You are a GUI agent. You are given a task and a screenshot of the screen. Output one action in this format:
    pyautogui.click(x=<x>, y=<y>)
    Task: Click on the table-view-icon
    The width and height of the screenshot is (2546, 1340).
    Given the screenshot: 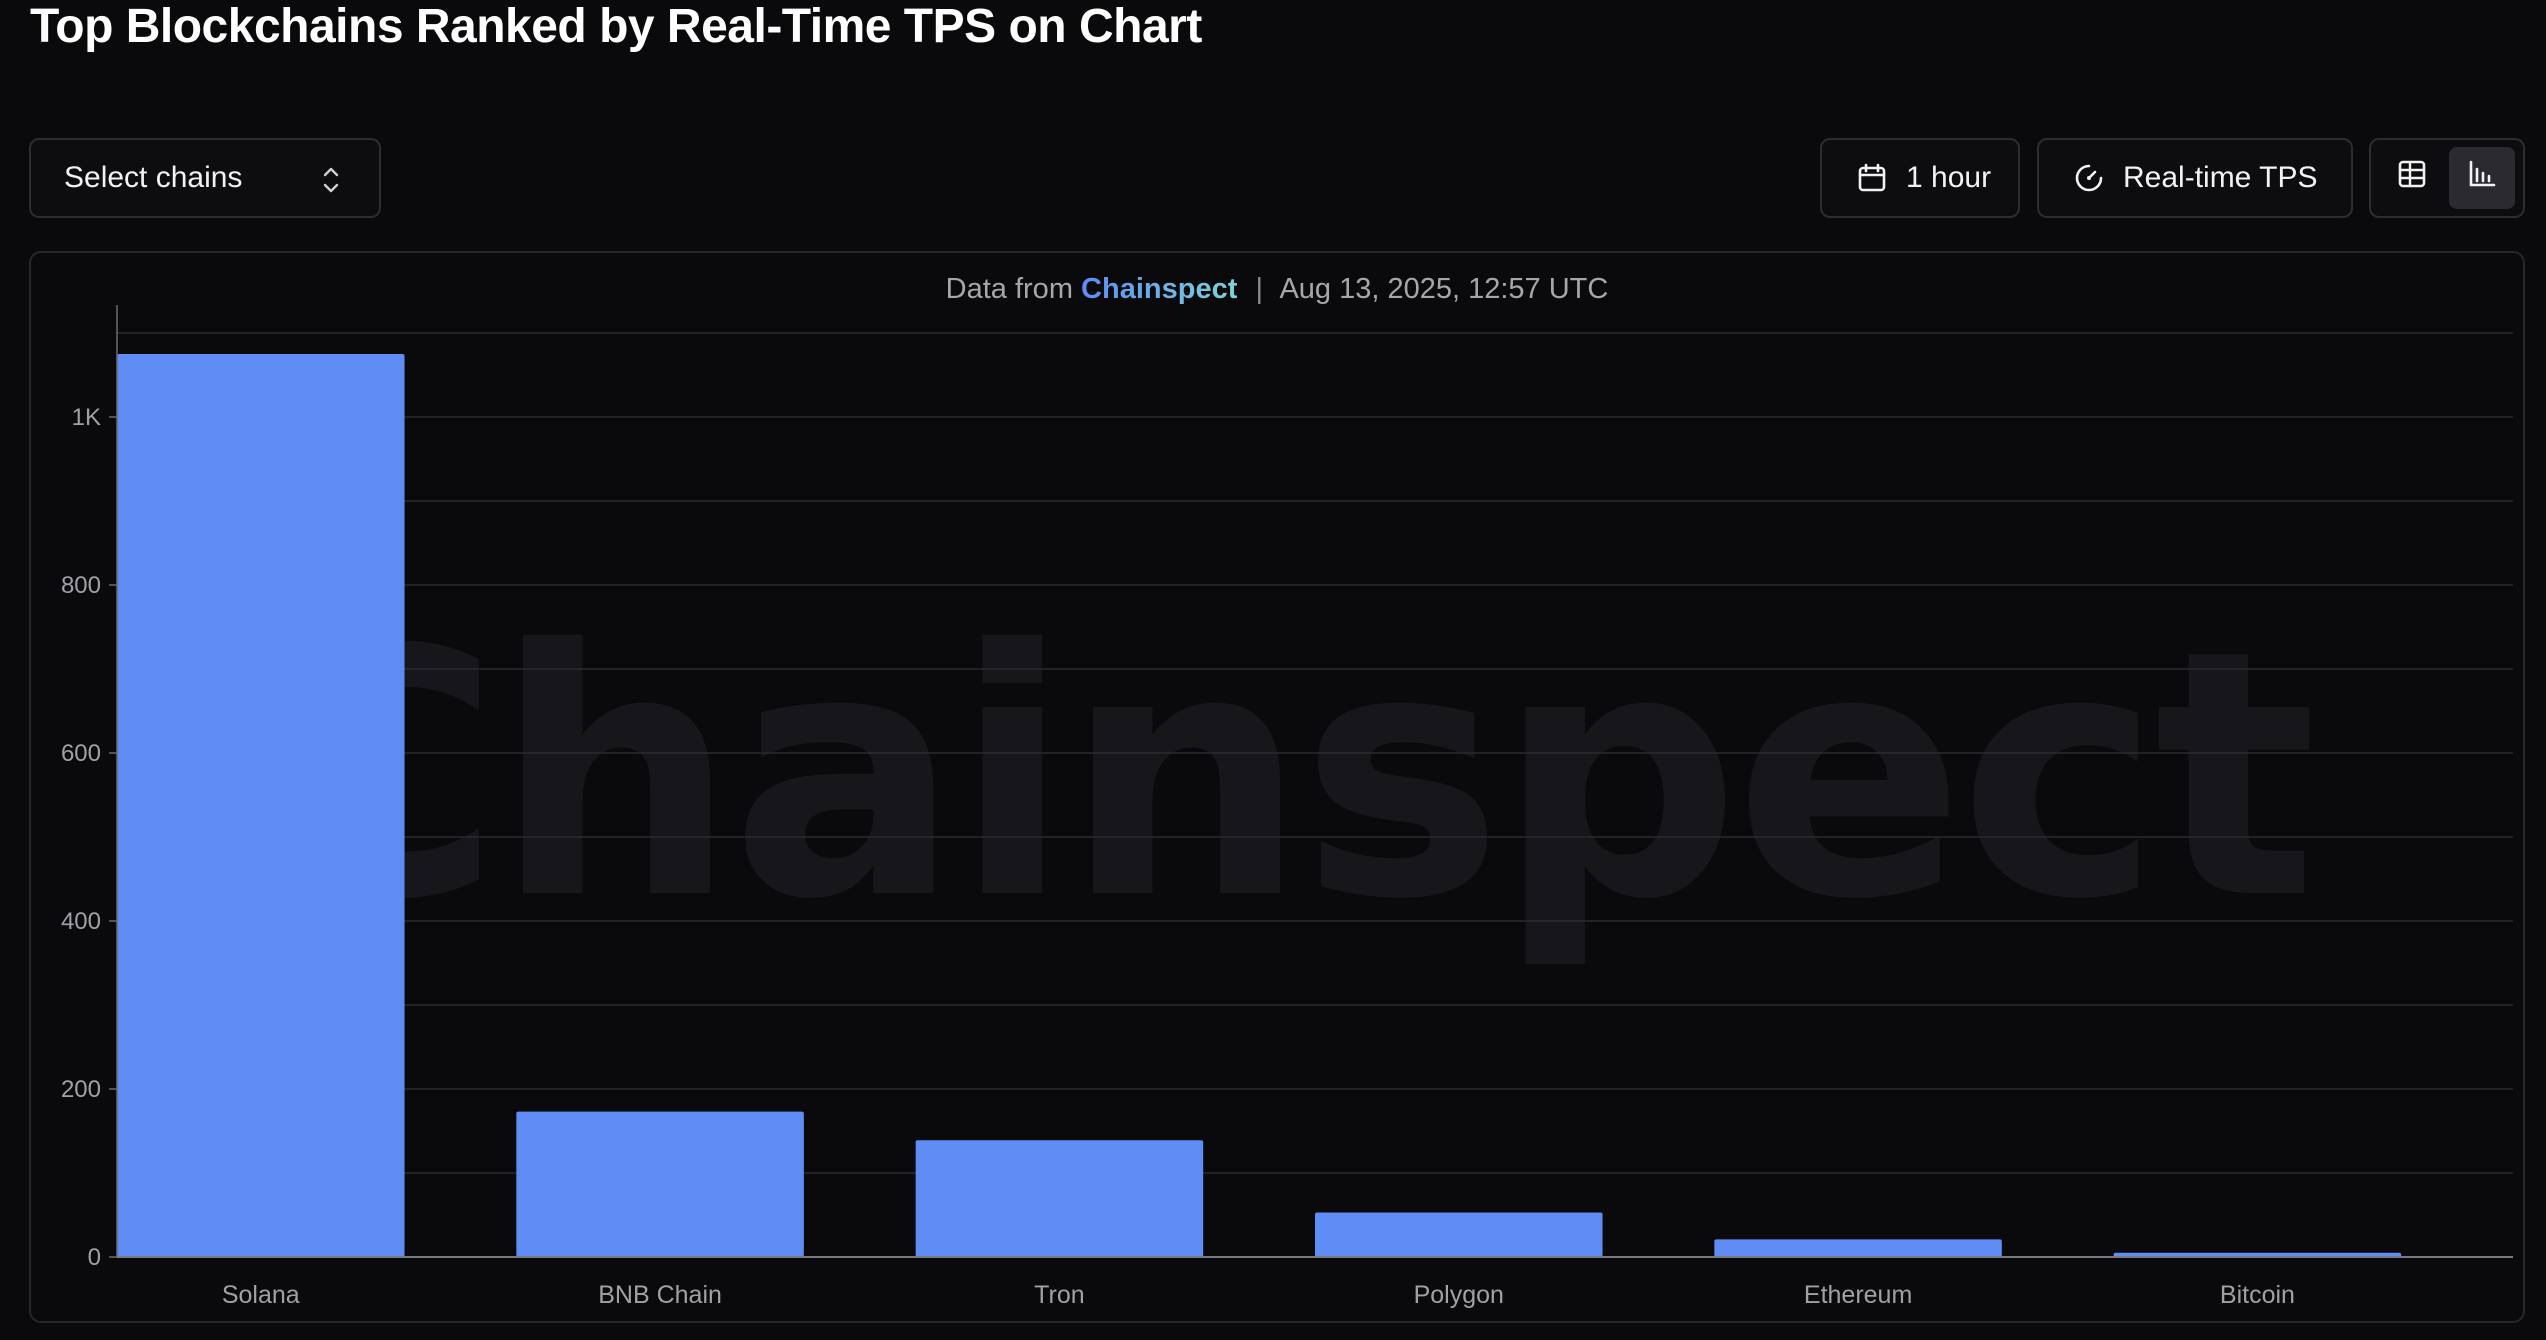 What is the action you would take?
    pyautogui.click(x=2412, y=178)
    